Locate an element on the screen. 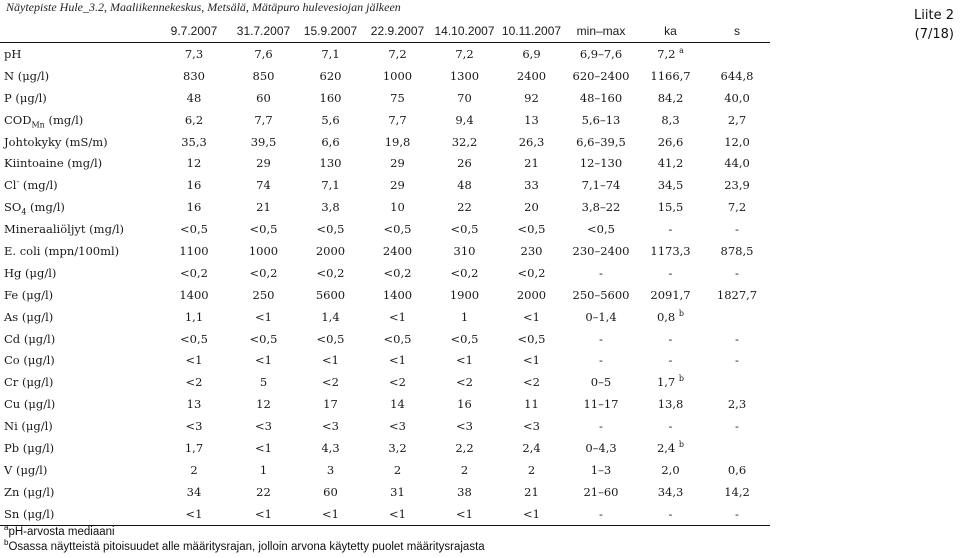  range-cell: 12–130 is located at coordinates (601, 163).